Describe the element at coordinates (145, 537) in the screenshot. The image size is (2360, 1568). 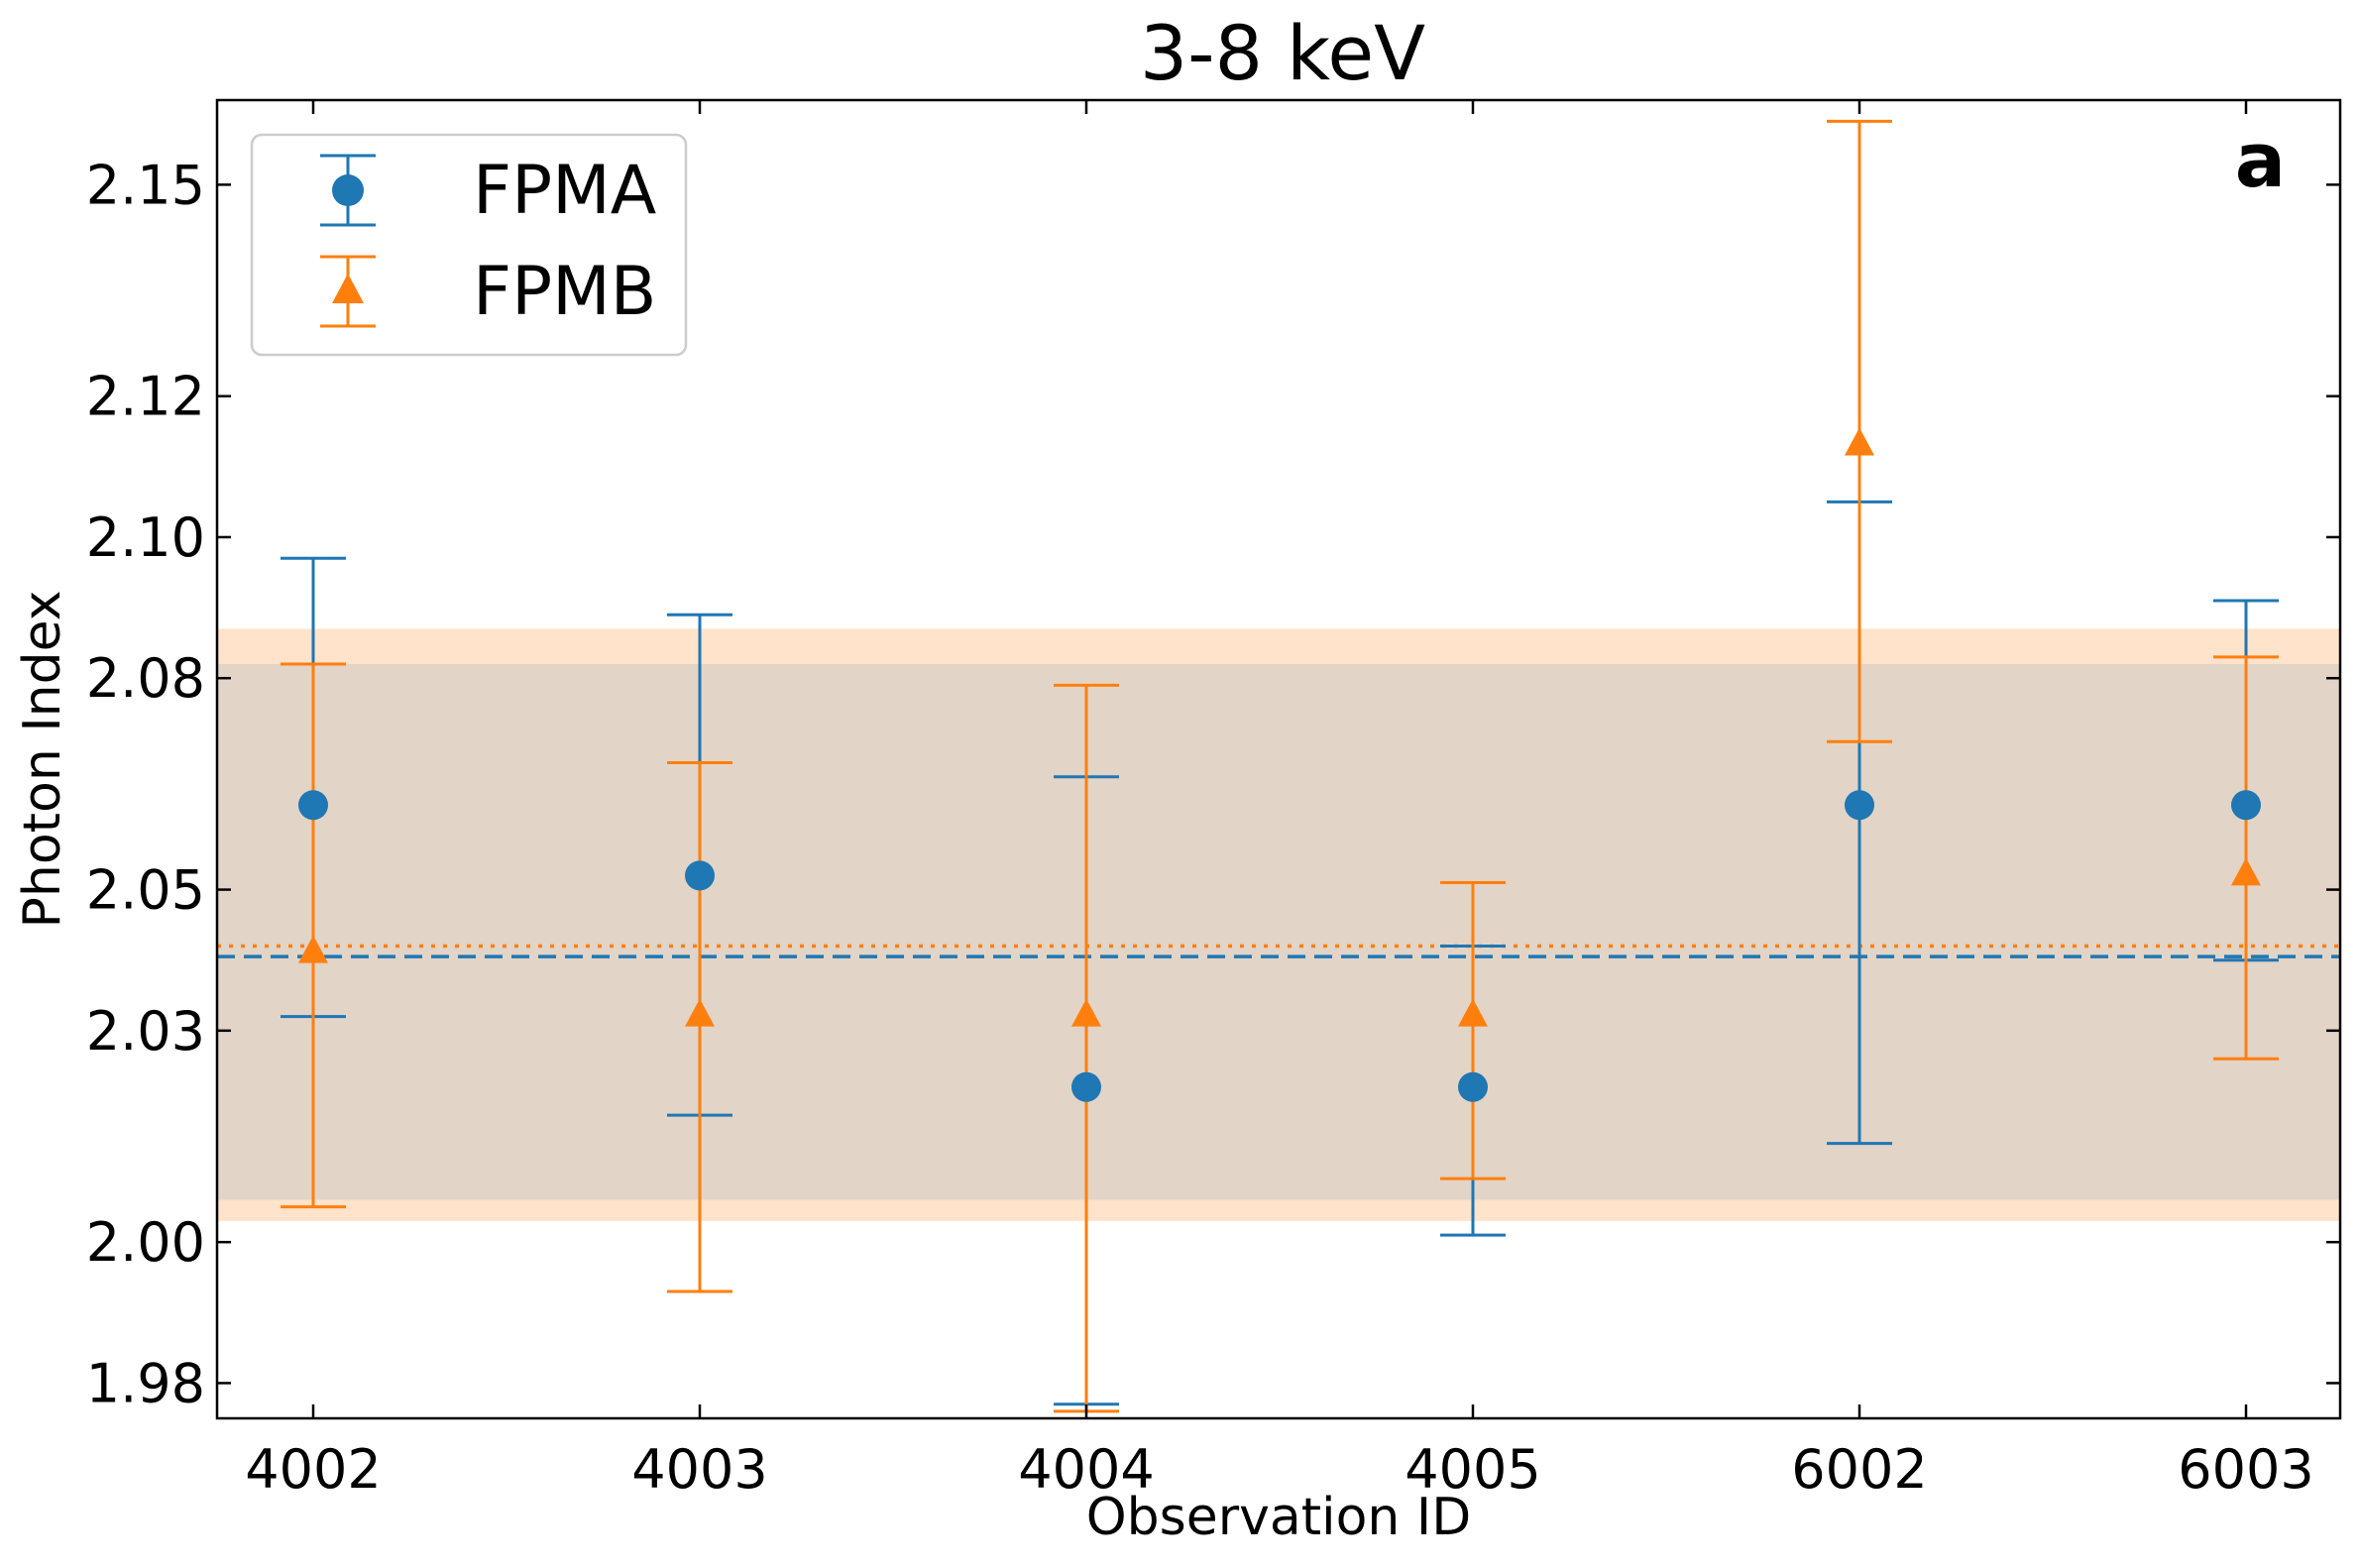
I see `y-tick-label-2.10: 2.10` at that location.